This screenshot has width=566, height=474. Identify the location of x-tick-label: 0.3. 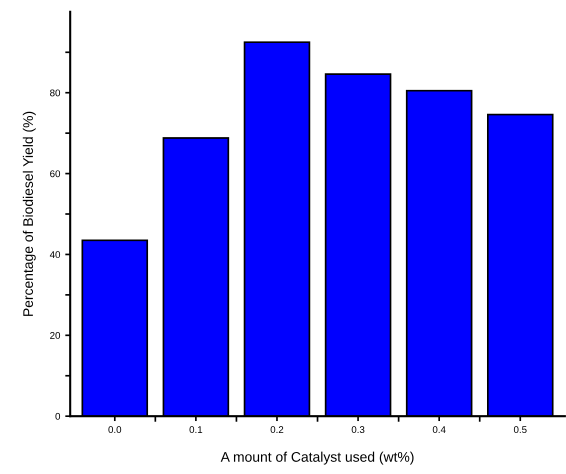
(358, 430).